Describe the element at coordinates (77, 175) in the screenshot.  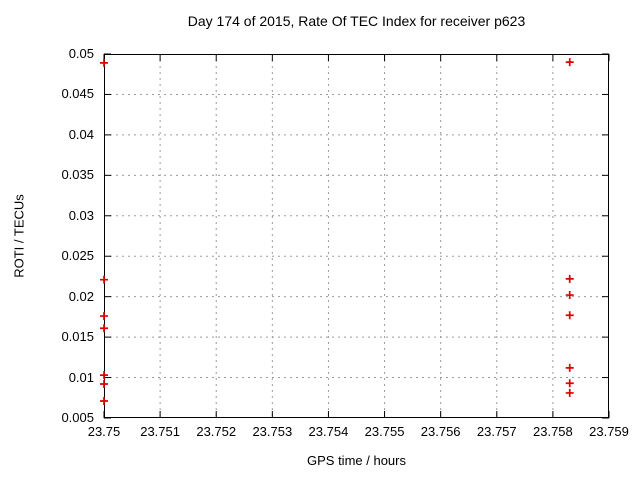
I see `y-tick-label: 0.035` at that location.